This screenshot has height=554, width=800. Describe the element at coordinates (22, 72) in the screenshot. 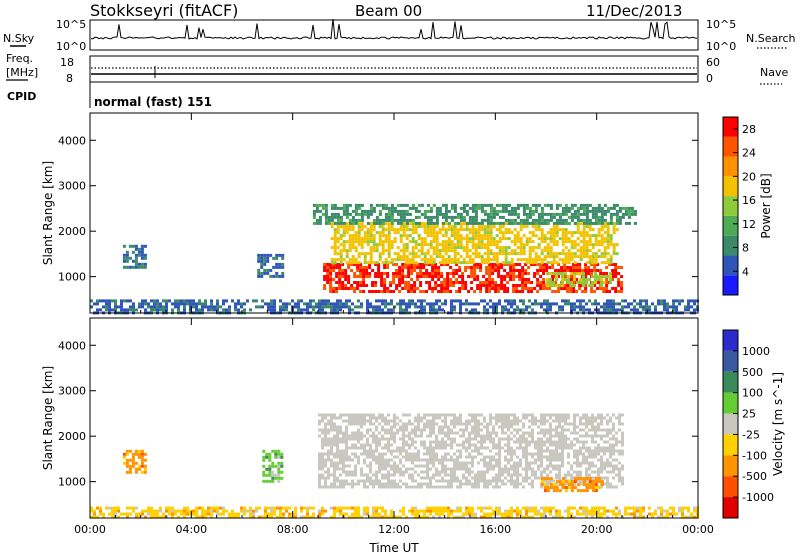

I see `freq-label-line2: [MHz]` at that location.